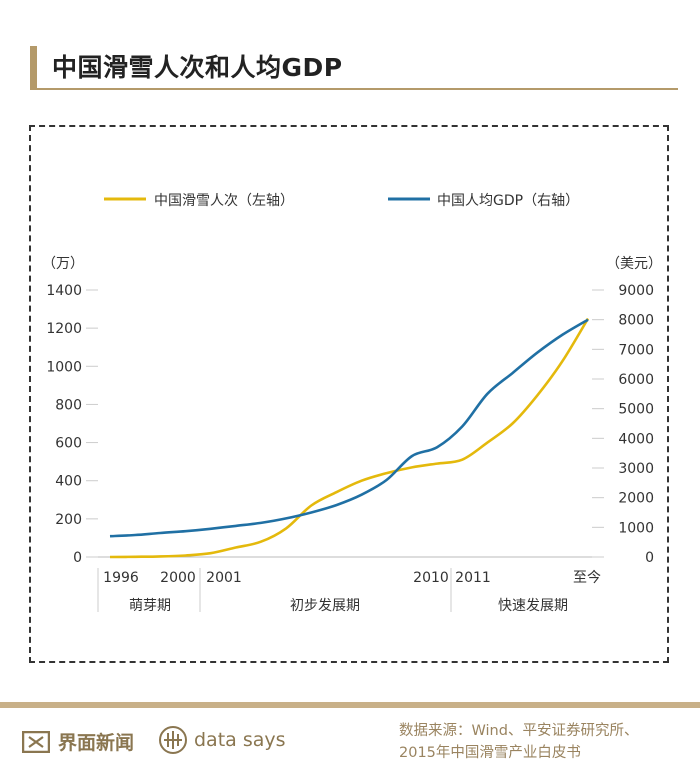 This screenshot has height=781, width=700. Describe the element at coordinates (121, 578) in the screenshot. I see `x-tick-label: 1996` at that location.